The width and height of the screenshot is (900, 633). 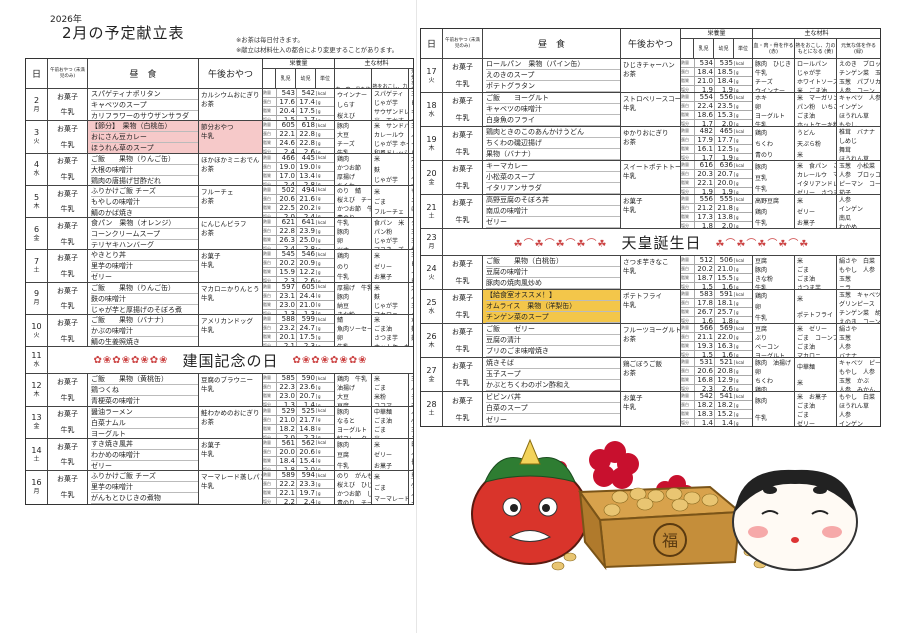 I want to click on lunch-cell: ご飯 果物（バナナ）かぶの味噌汁鯖の生姜照焼きさつま芋と切昆布の煮物, so click(x=143, y=331).